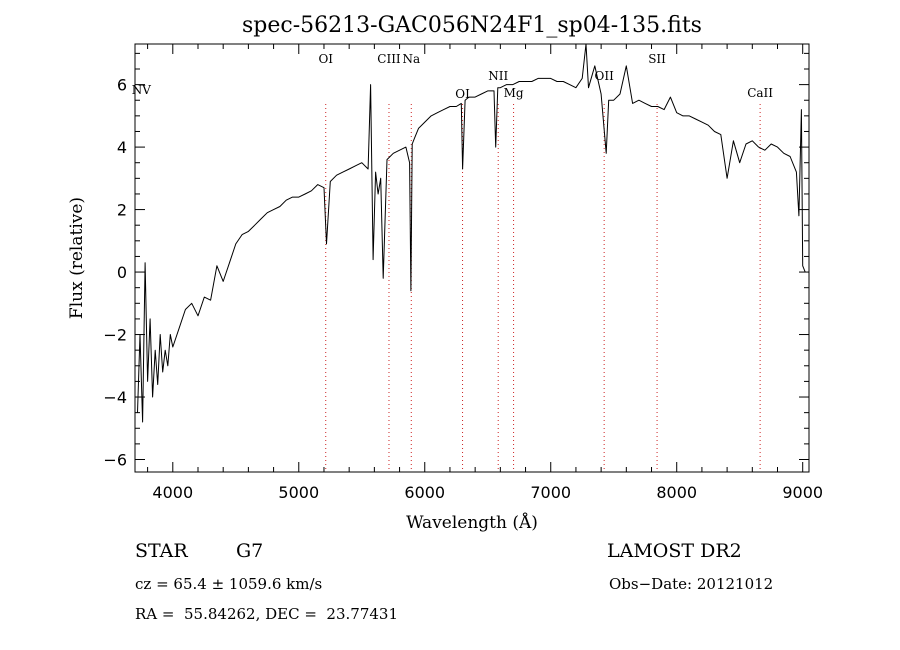  I want to click on x-axis-label: Wavelength (Å), so click(472, 522).